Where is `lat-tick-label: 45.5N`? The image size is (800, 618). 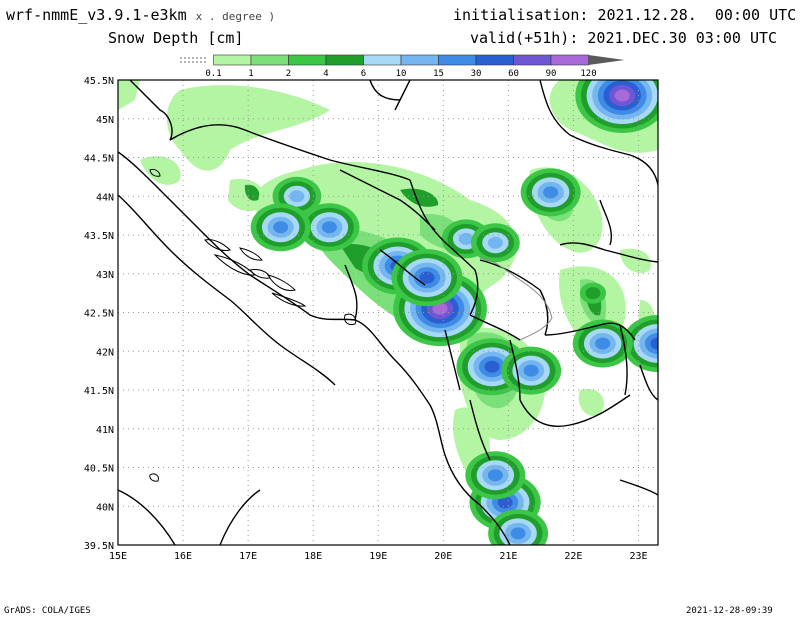
lat-tick-label: 45.5N is located at coordinates (99, 81).